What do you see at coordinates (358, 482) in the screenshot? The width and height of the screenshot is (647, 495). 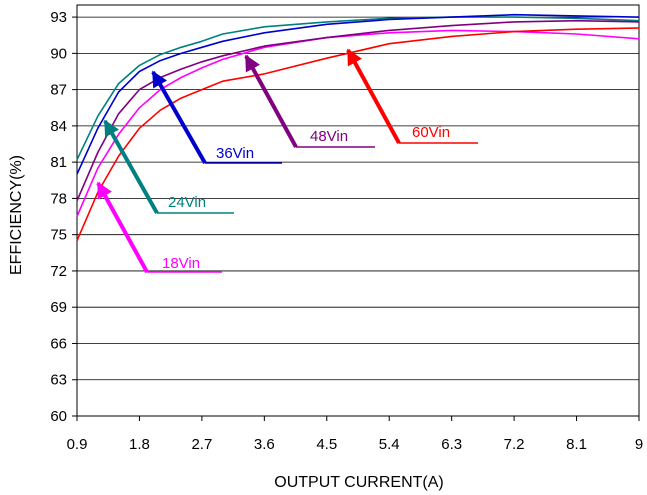 I see `x-axis-title: OUTPUT CURRENT(A)` at bounding box center [358, 482].